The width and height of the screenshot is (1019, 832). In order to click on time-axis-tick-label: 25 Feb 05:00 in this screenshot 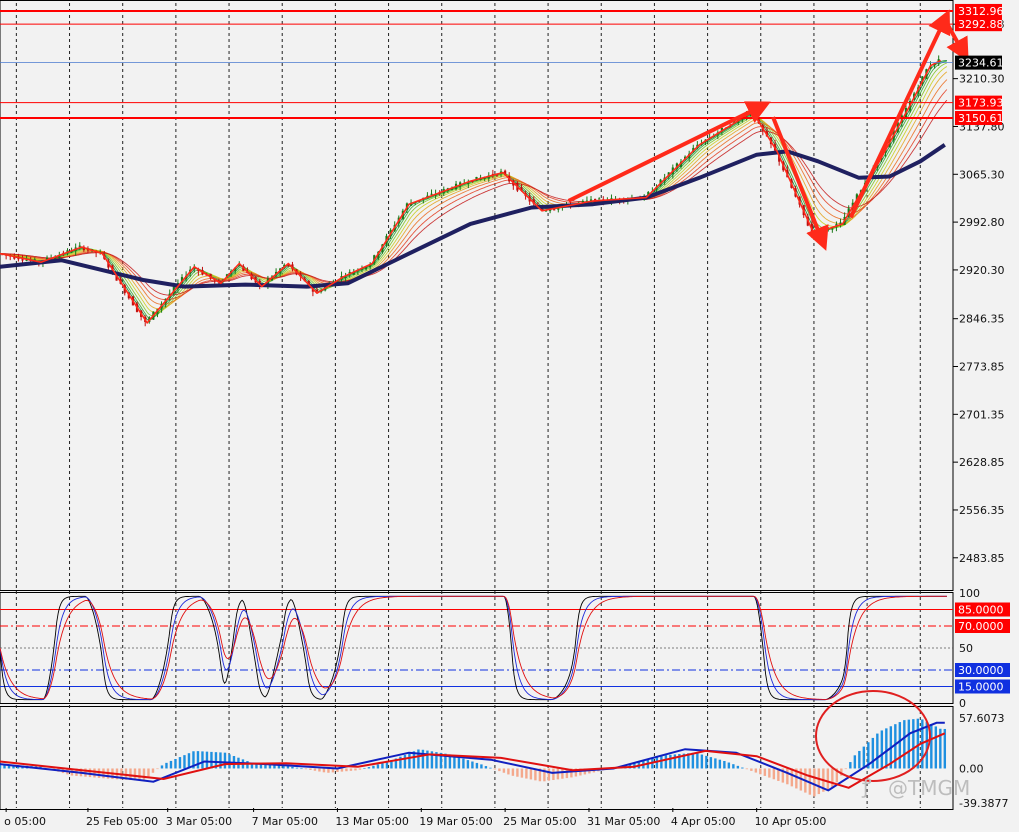, I will do `click(122, 821)`.